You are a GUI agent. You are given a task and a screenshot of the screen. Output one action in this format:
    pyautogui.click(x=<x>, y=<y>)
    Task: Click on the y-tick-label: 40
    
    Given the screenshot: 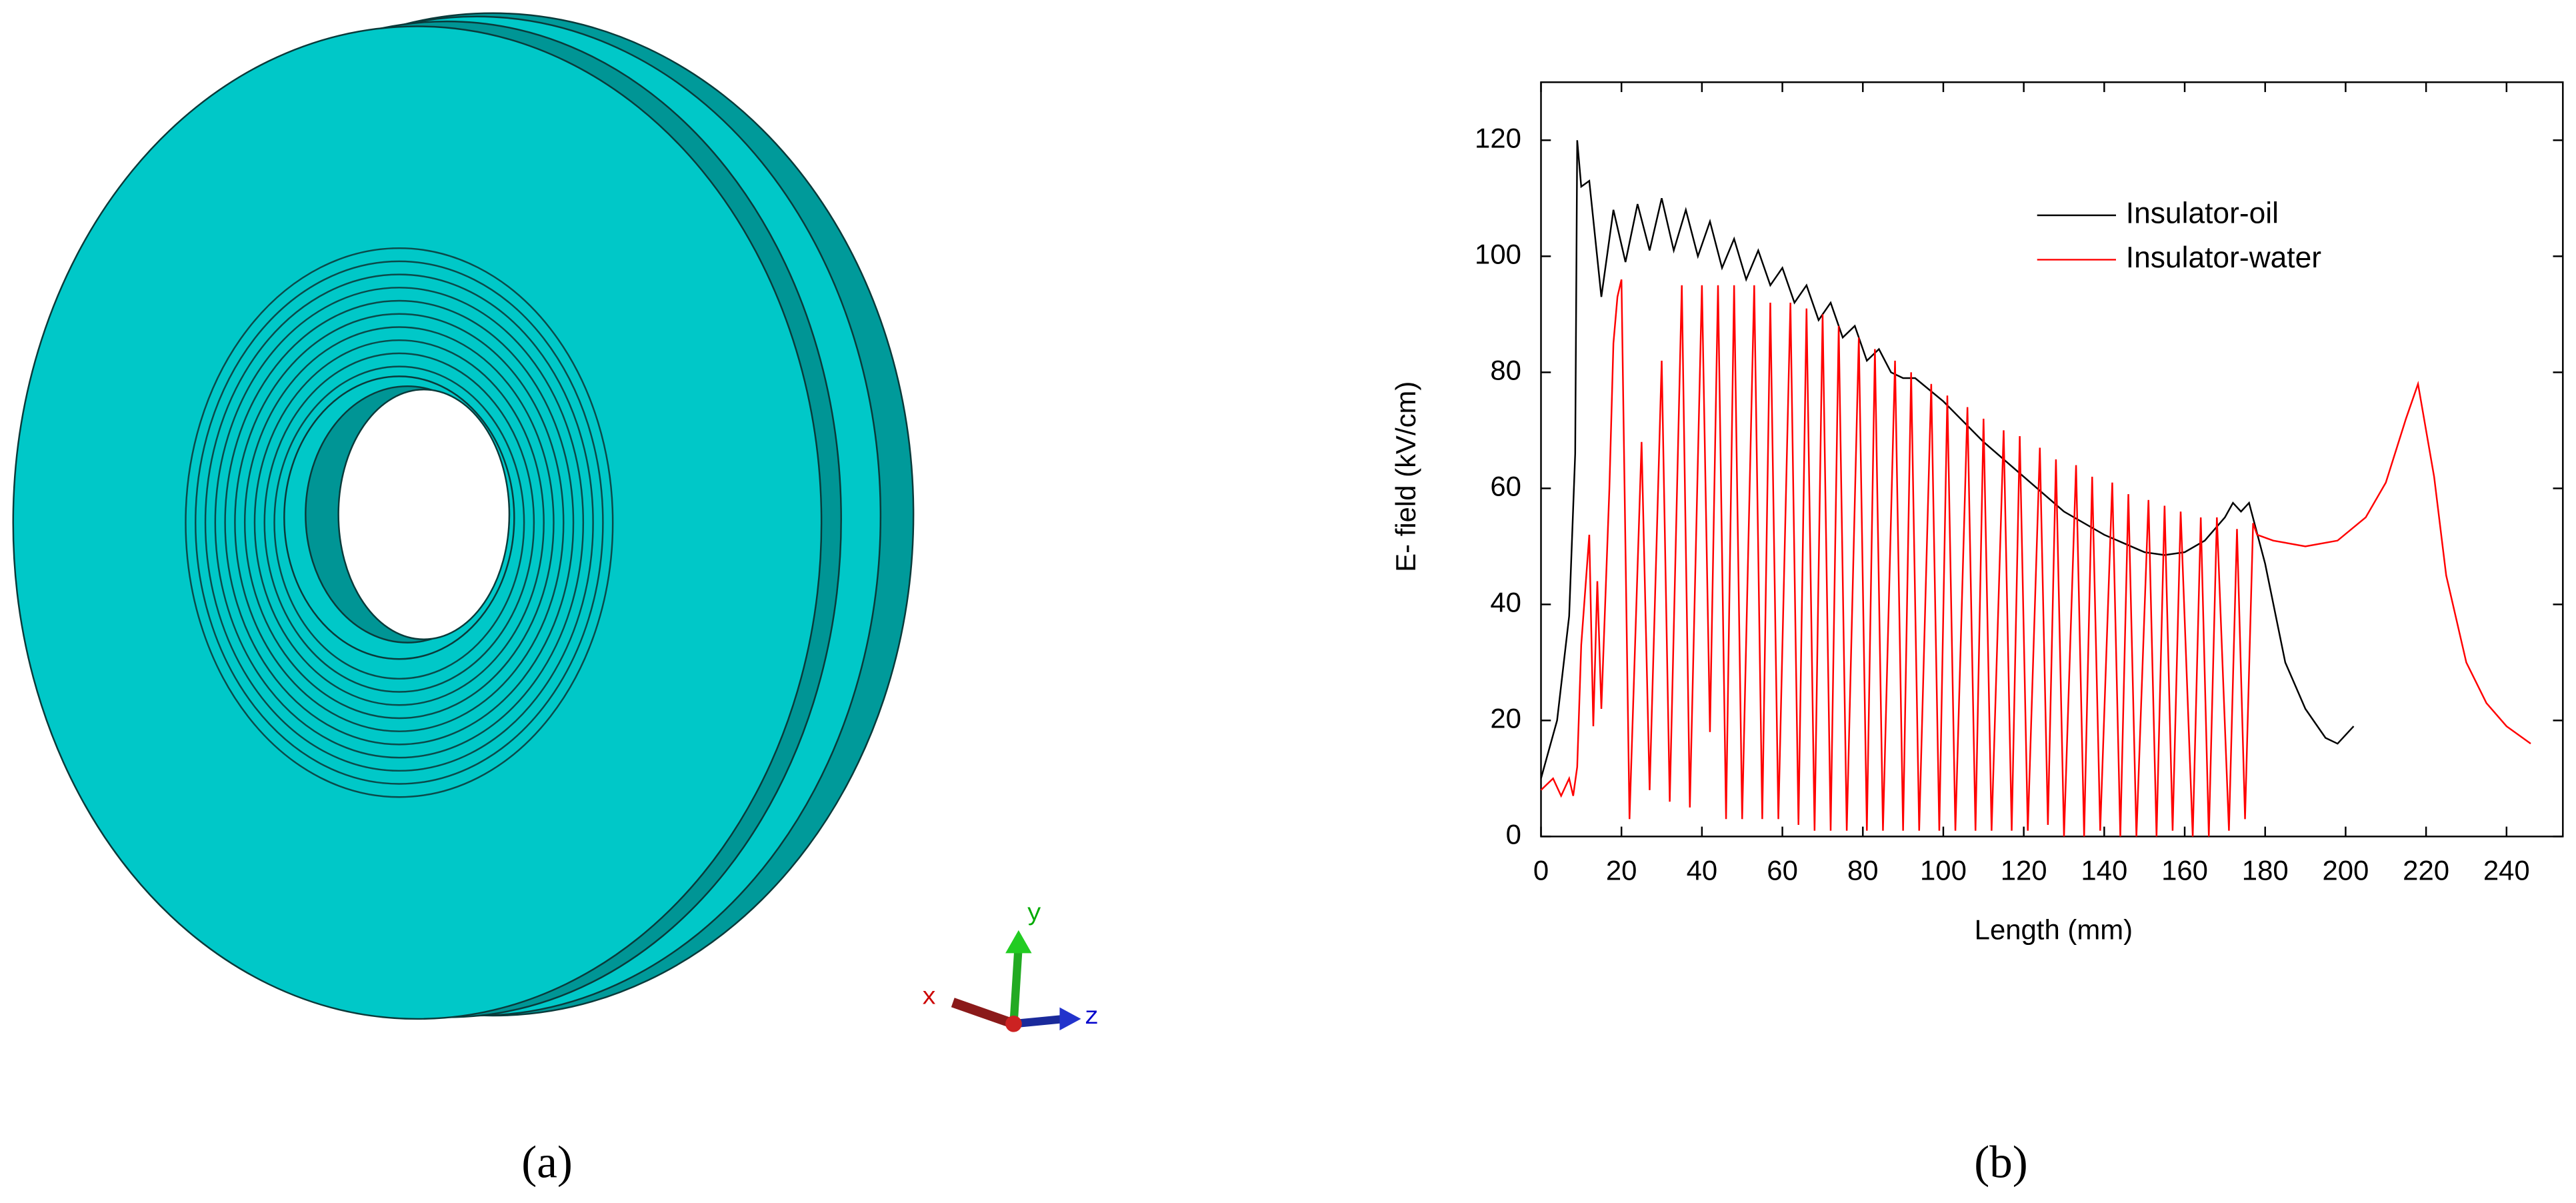 What is the action you would take?
    pyautogui.click(x=1505, y=602)
    